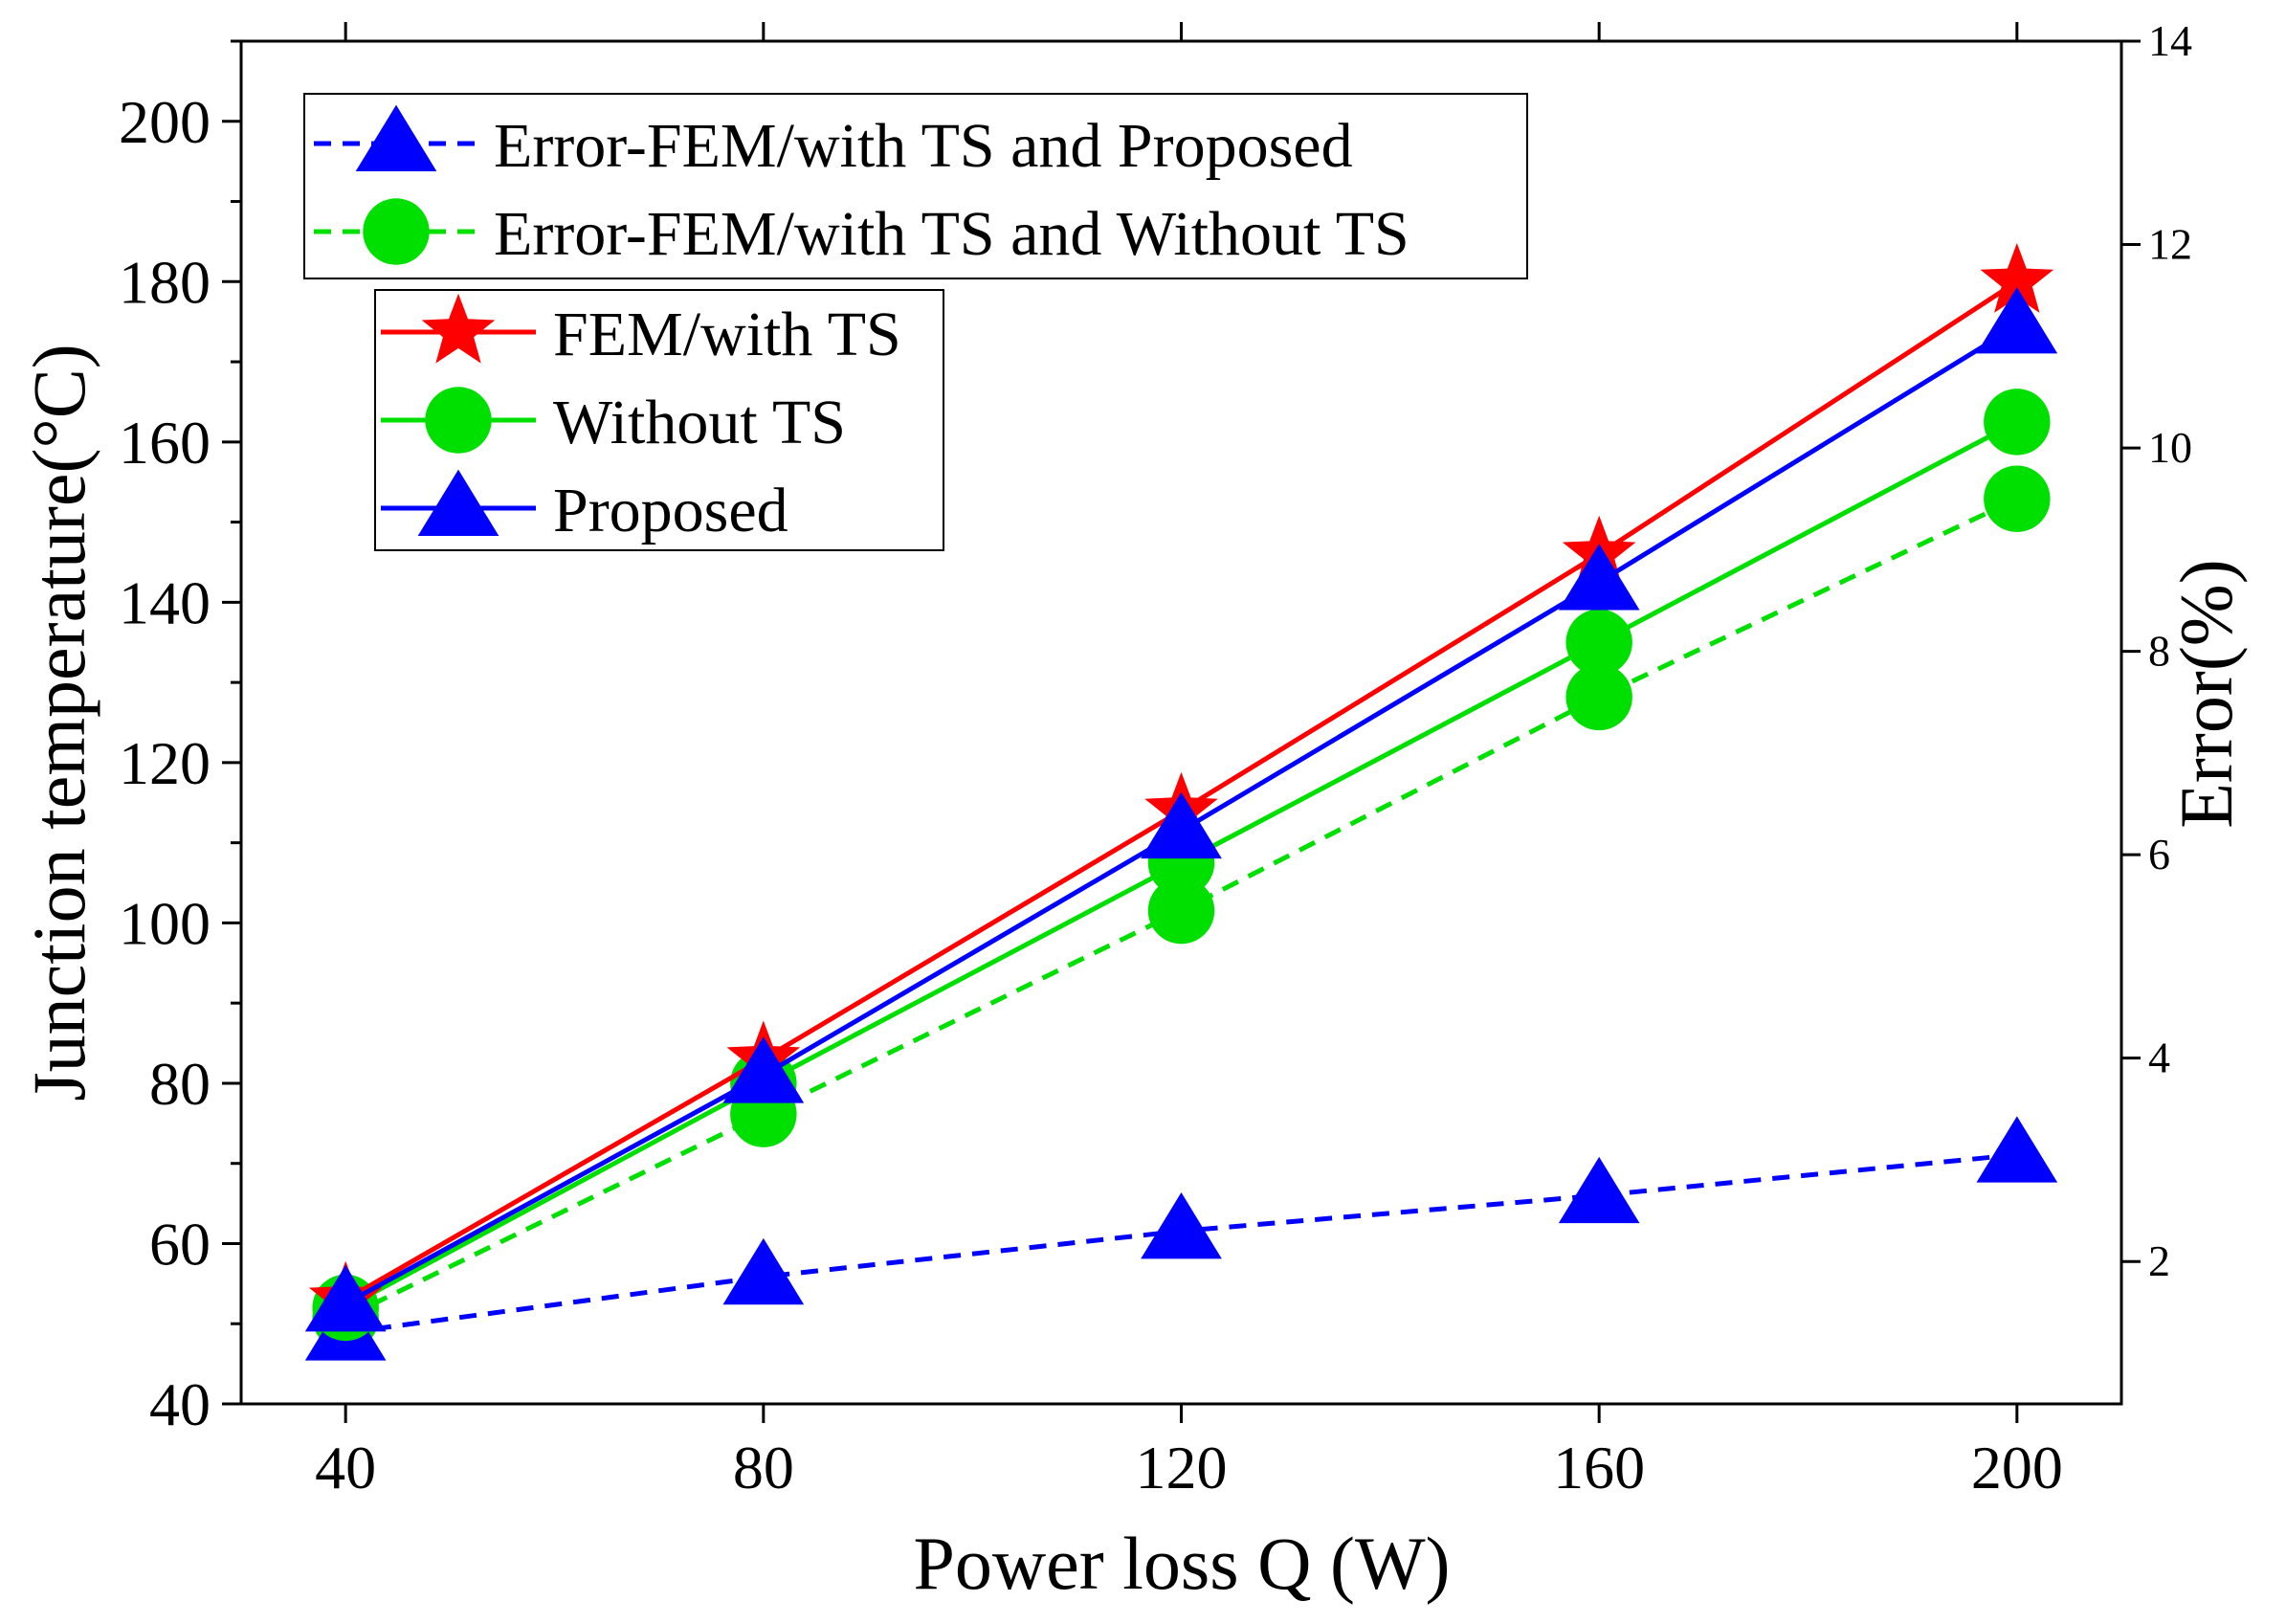 This screenshot has height=1624, width=2286. Describe the element at coordinates (165, 923) in the screenshot. I see `y-tick-label: 100` at that location.